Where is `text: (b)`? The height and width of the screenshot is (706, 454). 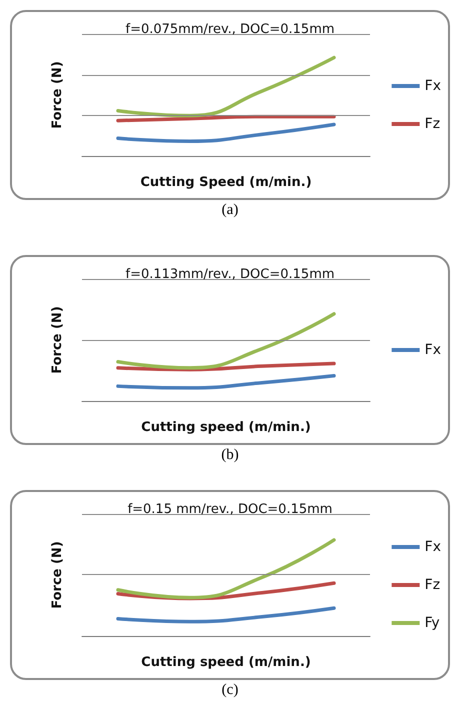 text: (b) is located at coordinates (230, 455).